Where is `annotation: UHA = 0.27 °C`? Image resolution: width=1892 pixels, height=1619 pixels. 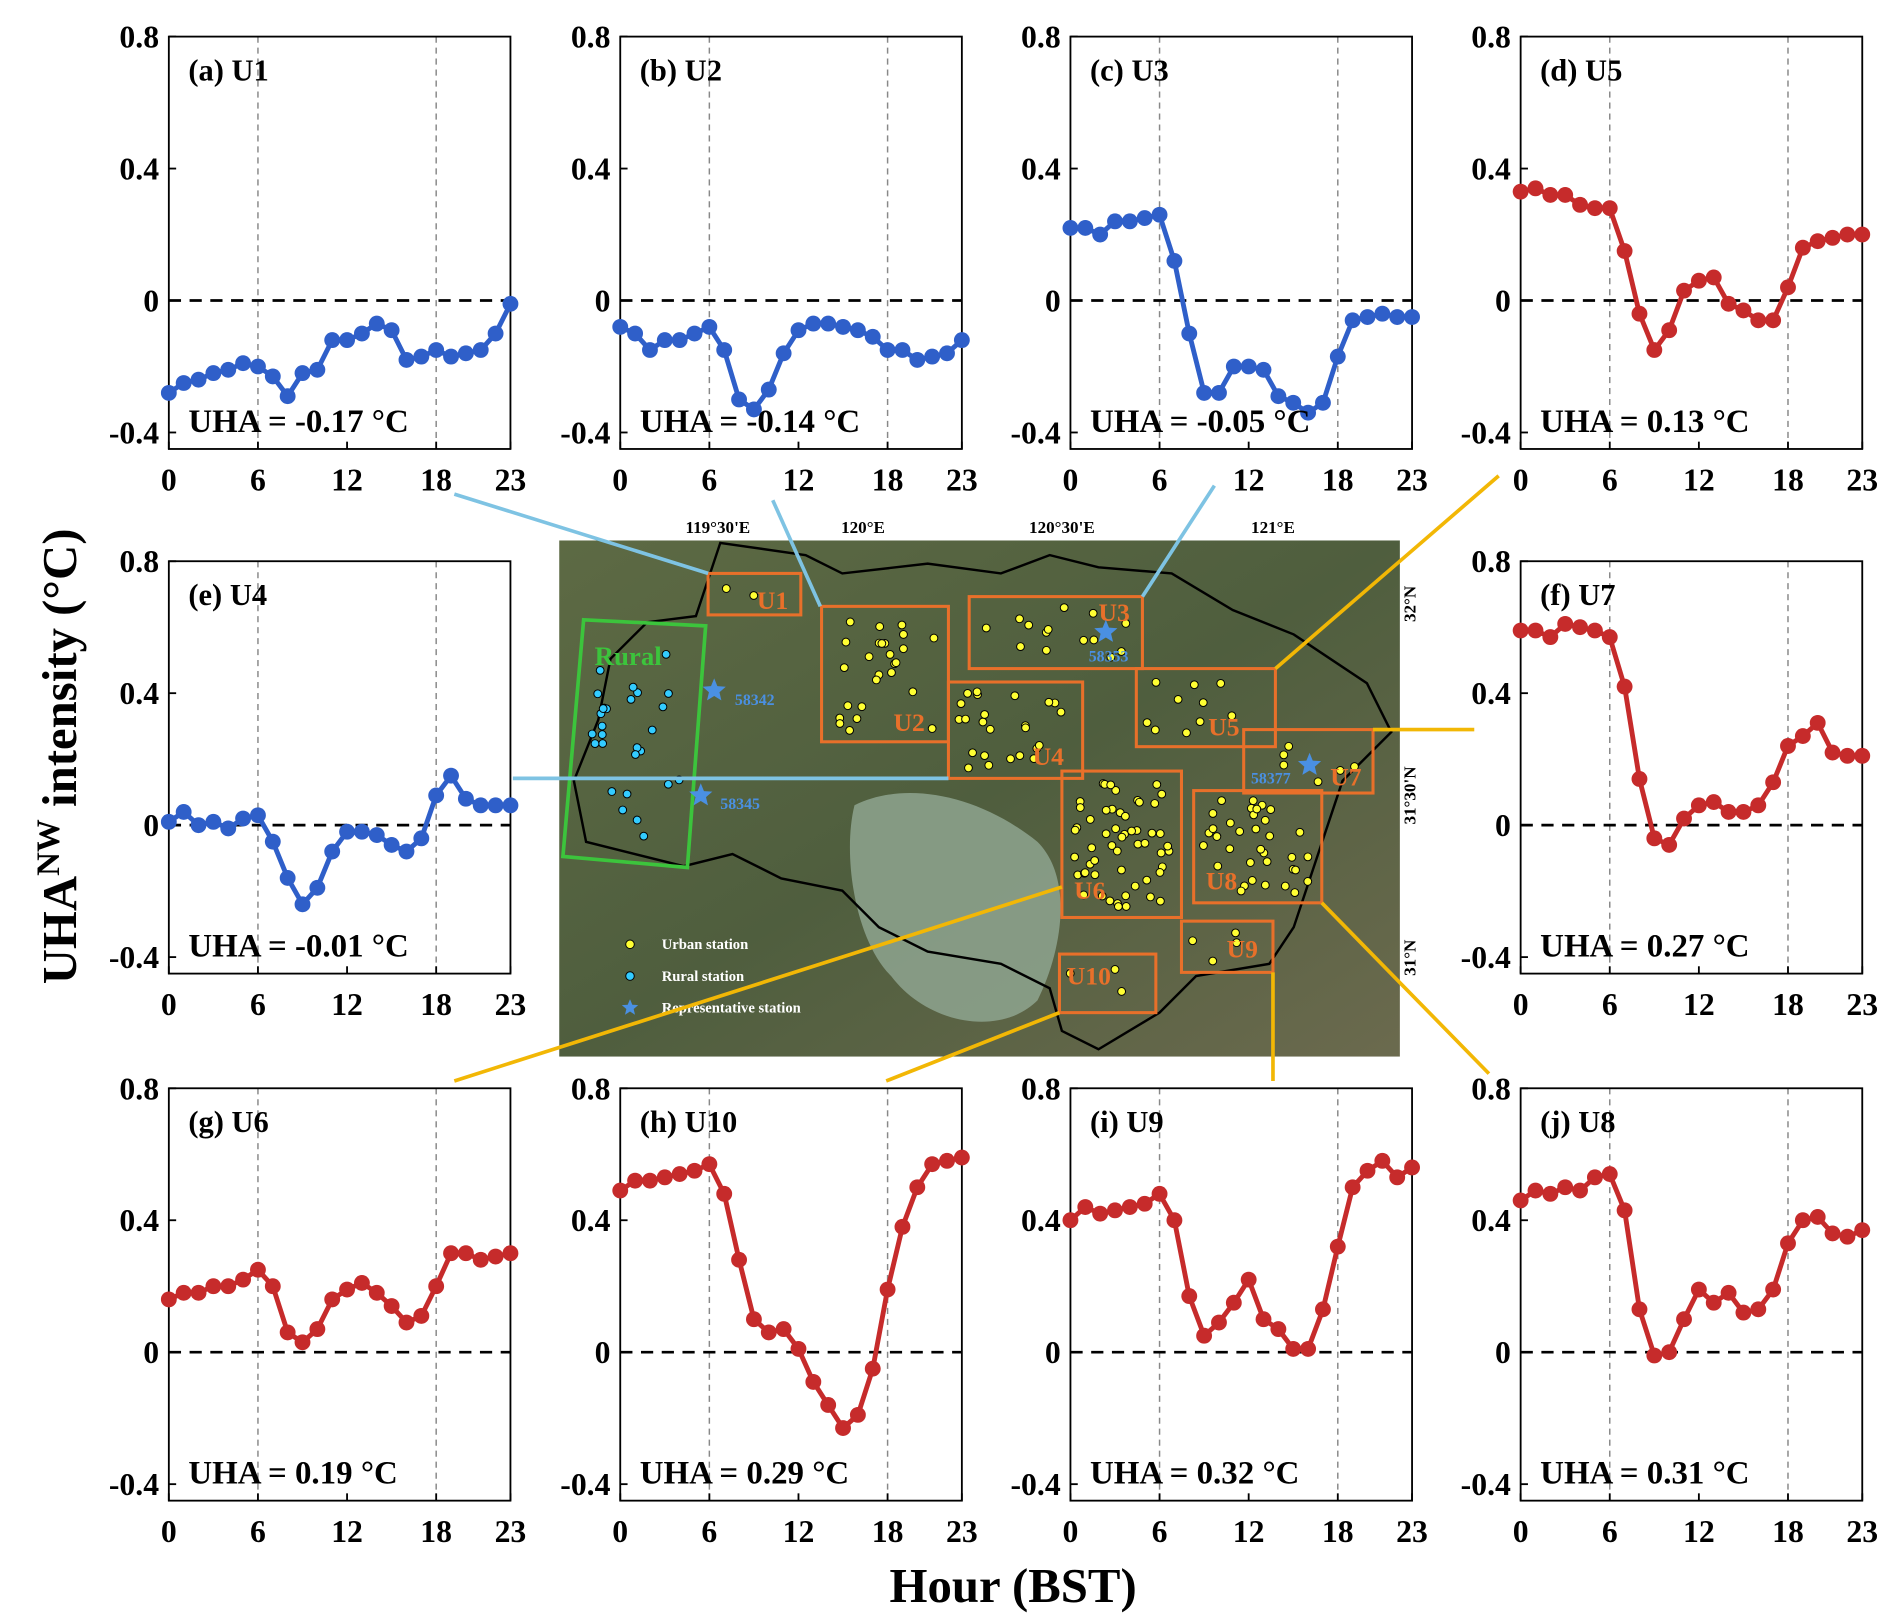 annotation: UHA = 0.27 °C is located at coordinates (1644, 947).